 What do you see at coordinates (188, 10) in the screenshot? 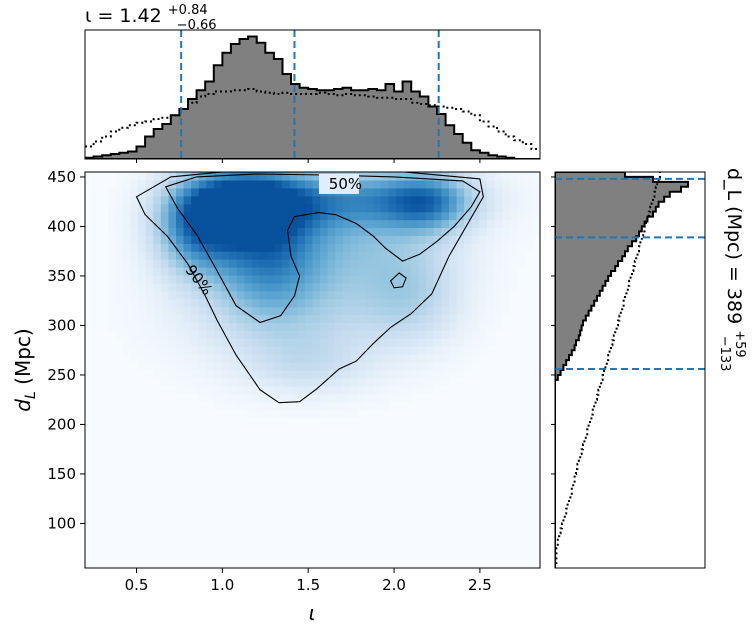
I see `title-sup: +0.84` at bounding box center [188, 10].